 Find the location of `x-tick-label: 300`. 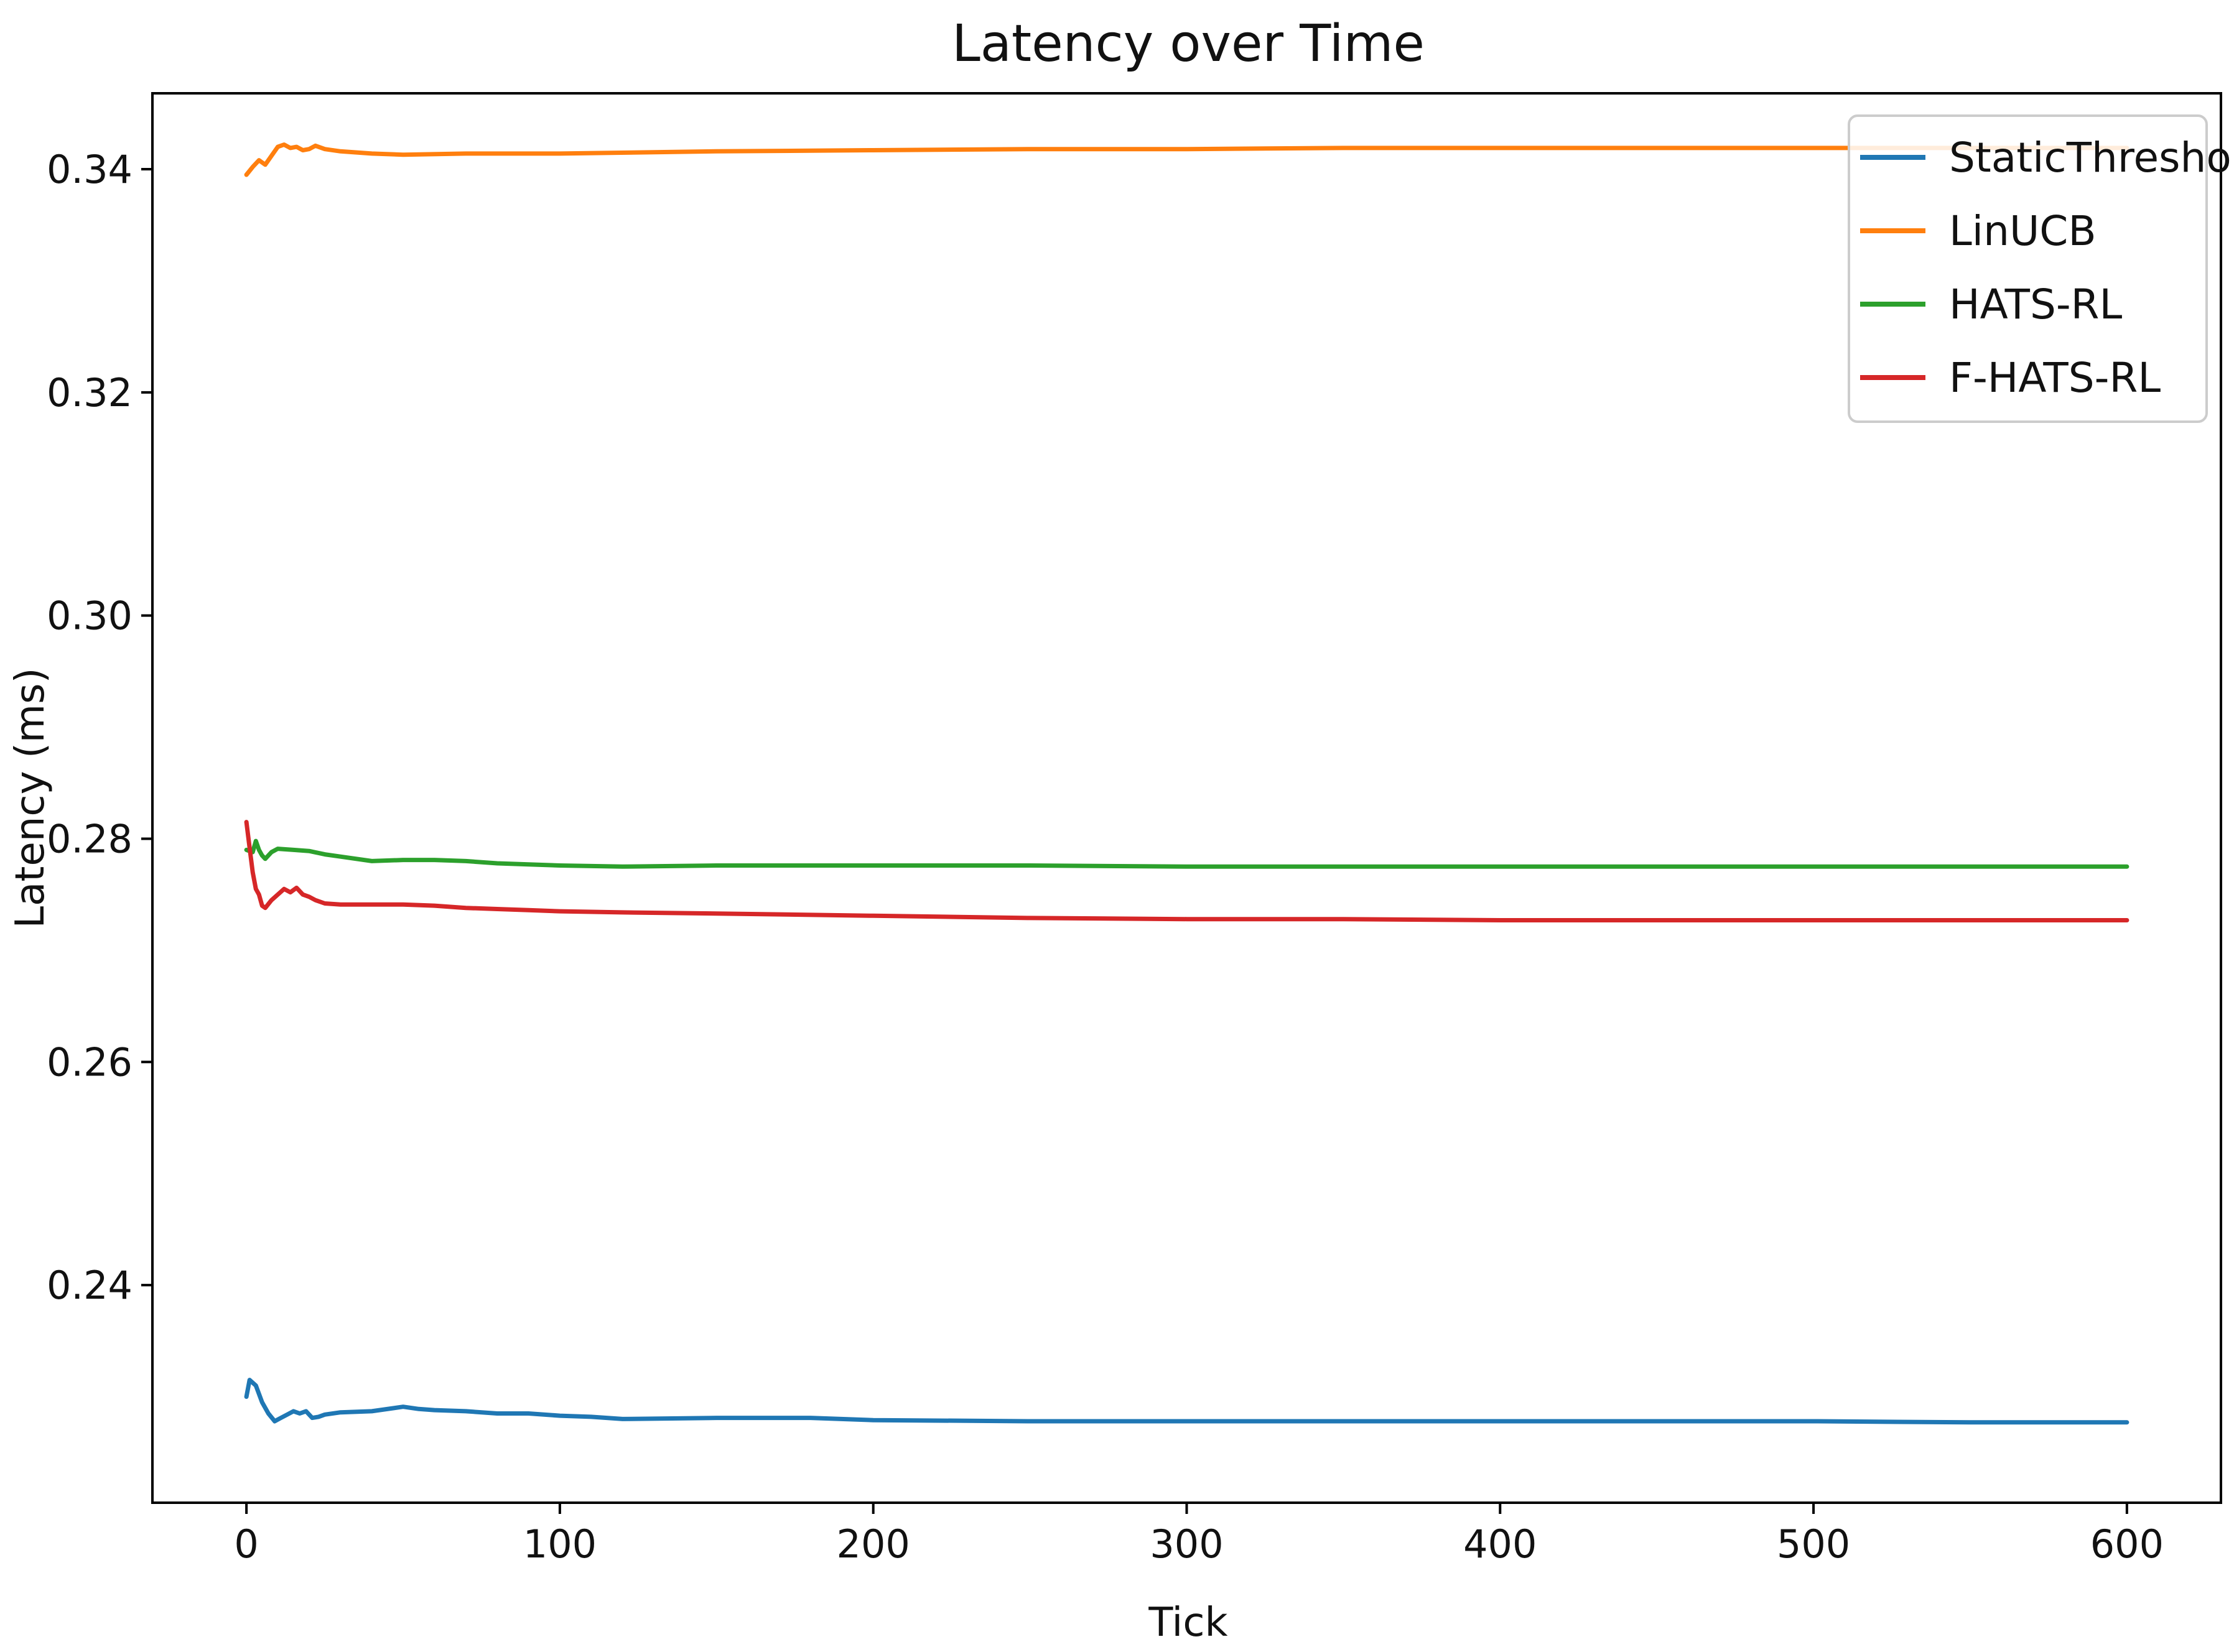

x-tick-label: 300 is located at coordinates (1186, 1544).